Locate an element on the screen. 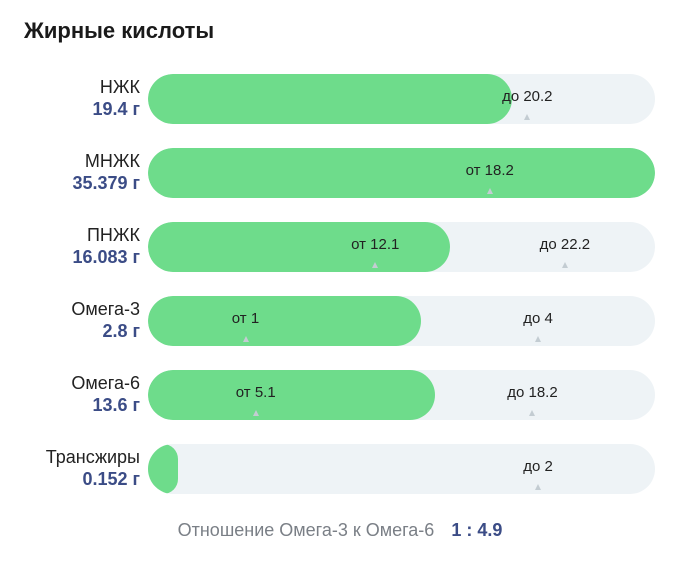  row-label: ПНЖК 16.083 г is located at coordinates (70, 246).